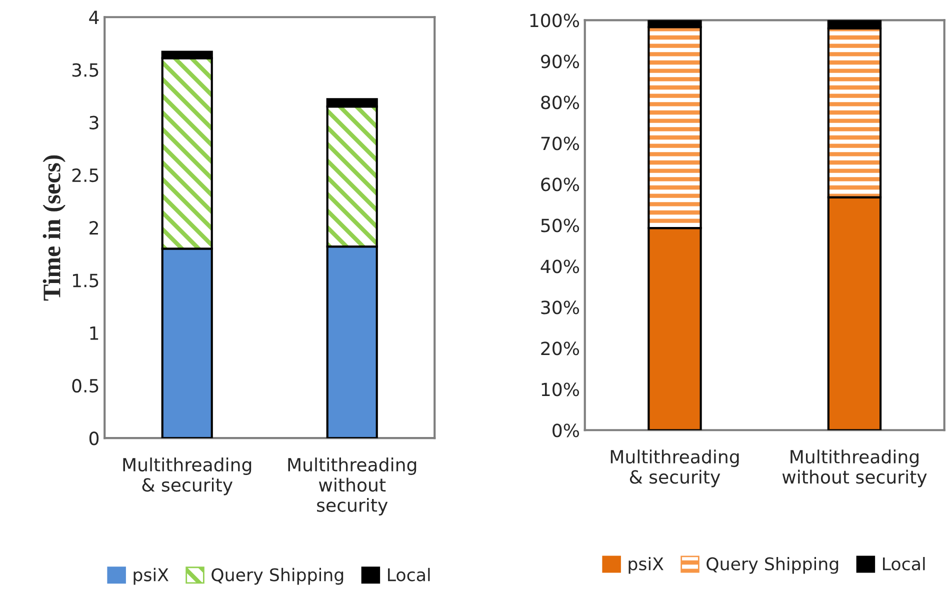 The height and width of the screenshot is (611, 951). What do you see at coordinates (85, 175) in the screenshot?
I see `y-tick-label: 2.5` at bounding box center [85, 175].